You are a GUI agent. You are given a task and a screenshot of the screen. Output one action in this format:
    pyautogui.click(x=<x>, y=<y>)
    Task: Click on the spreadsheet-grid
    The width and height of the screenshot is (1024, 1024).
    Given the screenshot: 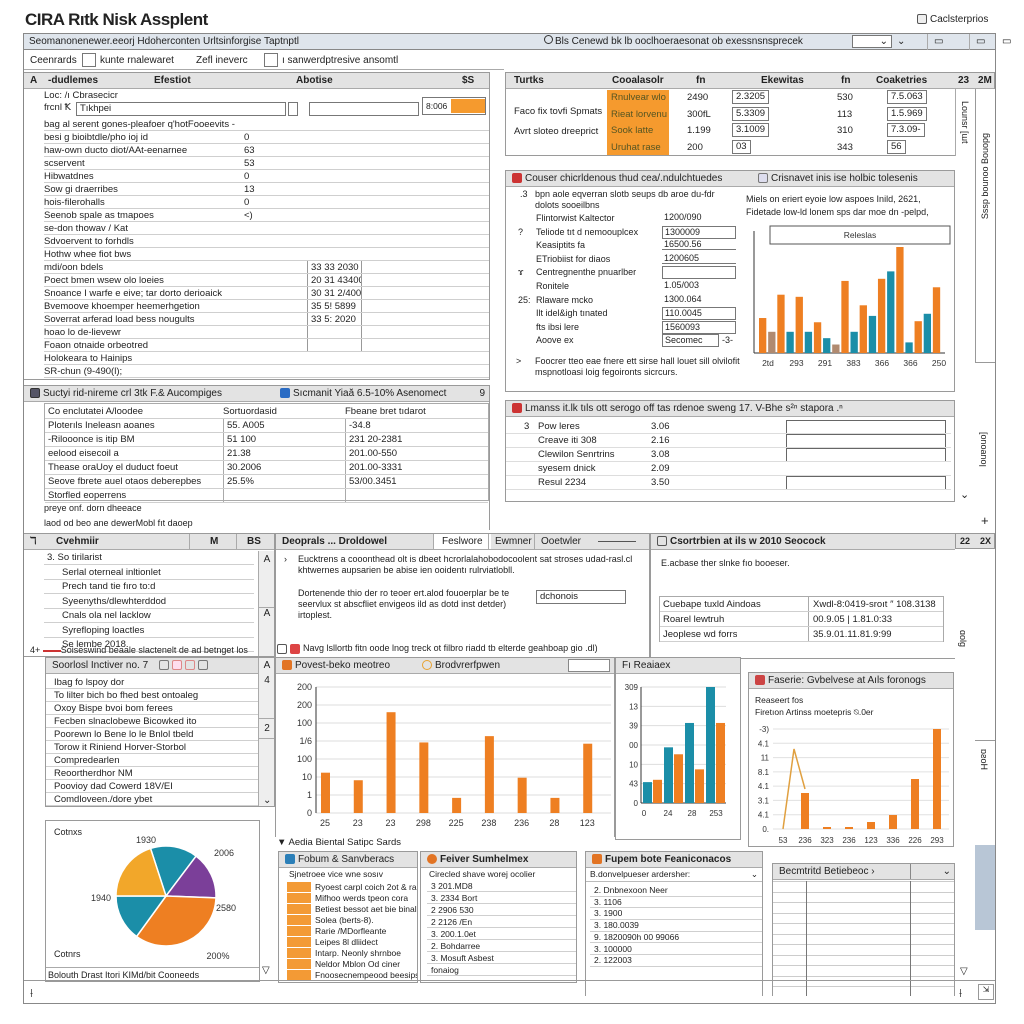 What is the action you would take?
    pyautogui.click(x=863, y=938)
    